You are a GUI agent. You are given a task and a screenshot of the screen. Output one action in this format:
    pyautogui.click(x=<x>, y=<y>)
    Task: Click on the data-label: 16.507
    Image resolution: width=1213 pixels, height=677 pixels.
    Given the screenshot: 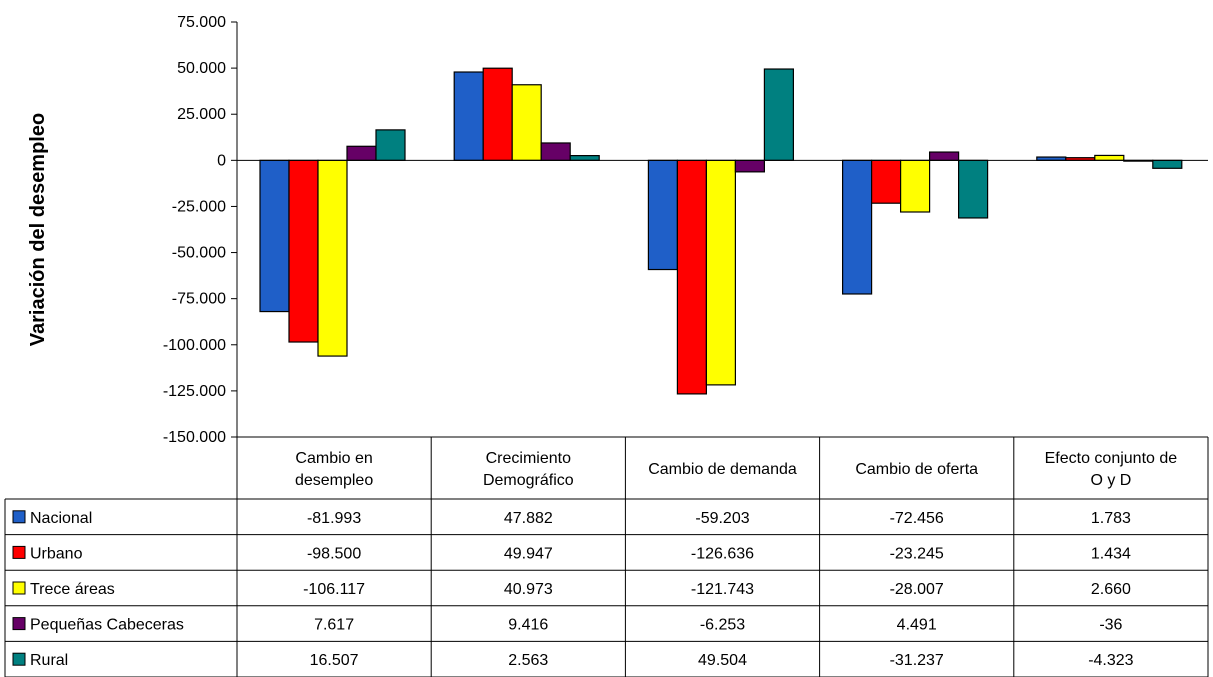 What is the action you would take?
    pyautogui.click(x=334, y=660)
    